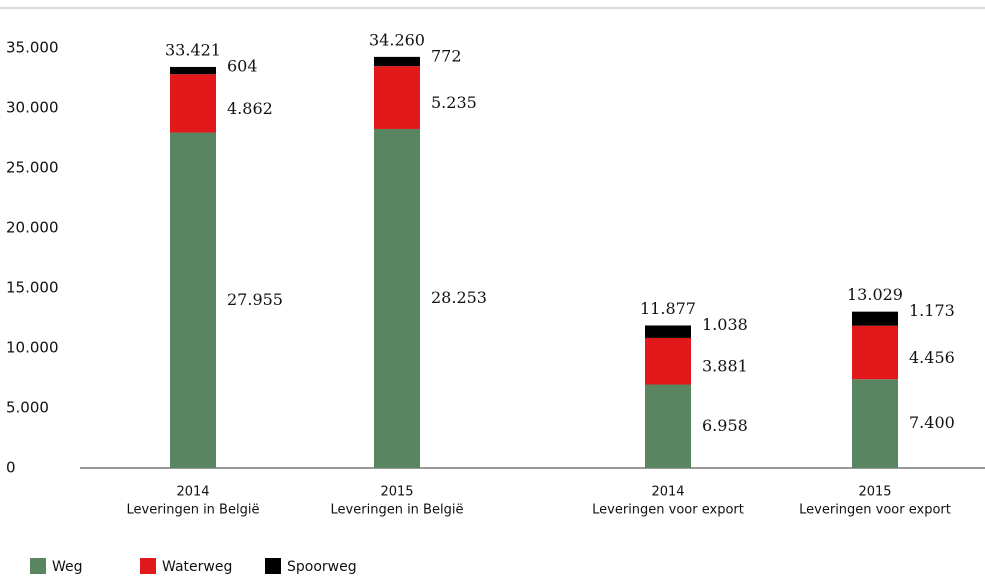 Image resolution: width=985 pixels, height=587 pixels. I want to click on y-tick-label: 20.000, so click(32, 228).